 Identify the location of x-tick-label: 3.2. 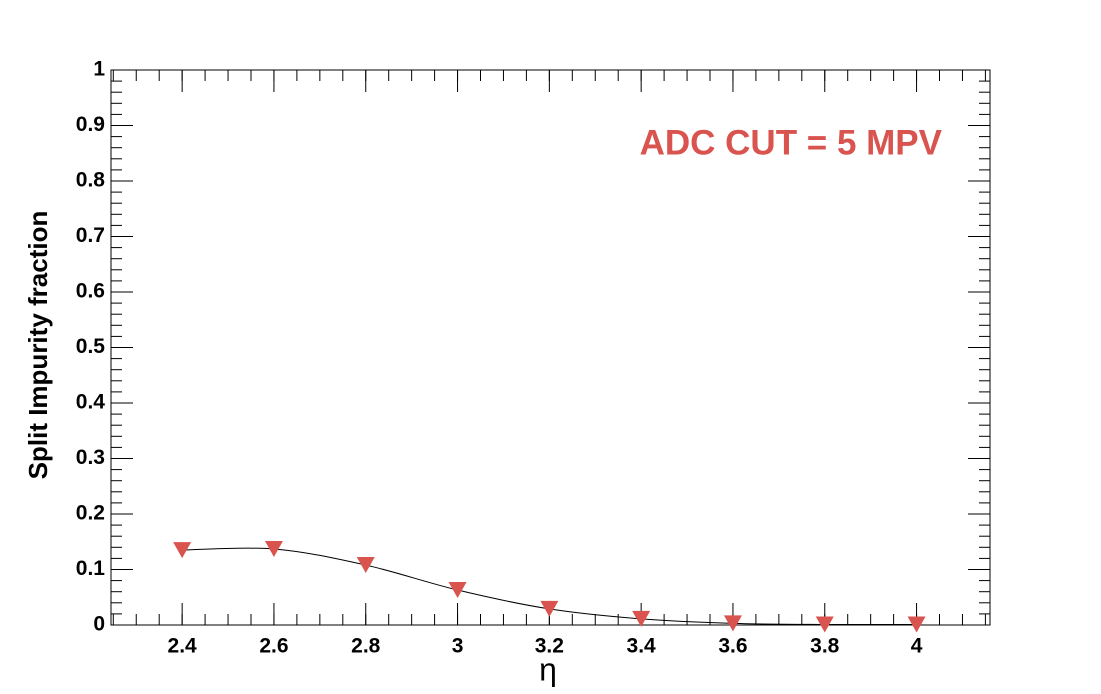
(549, 646).